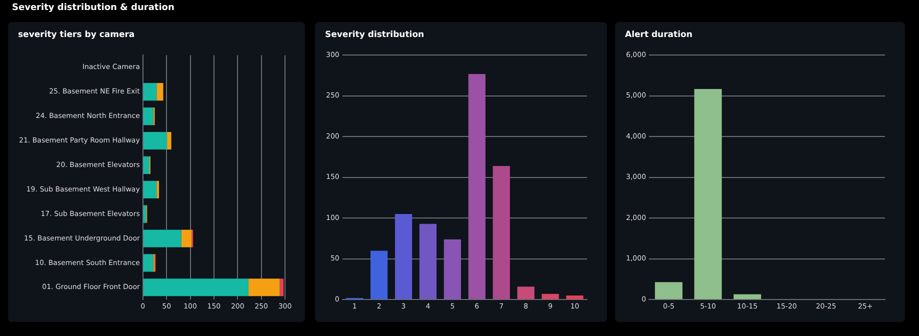  I want to click on chart-title: Alert duration, so click(658, 35).